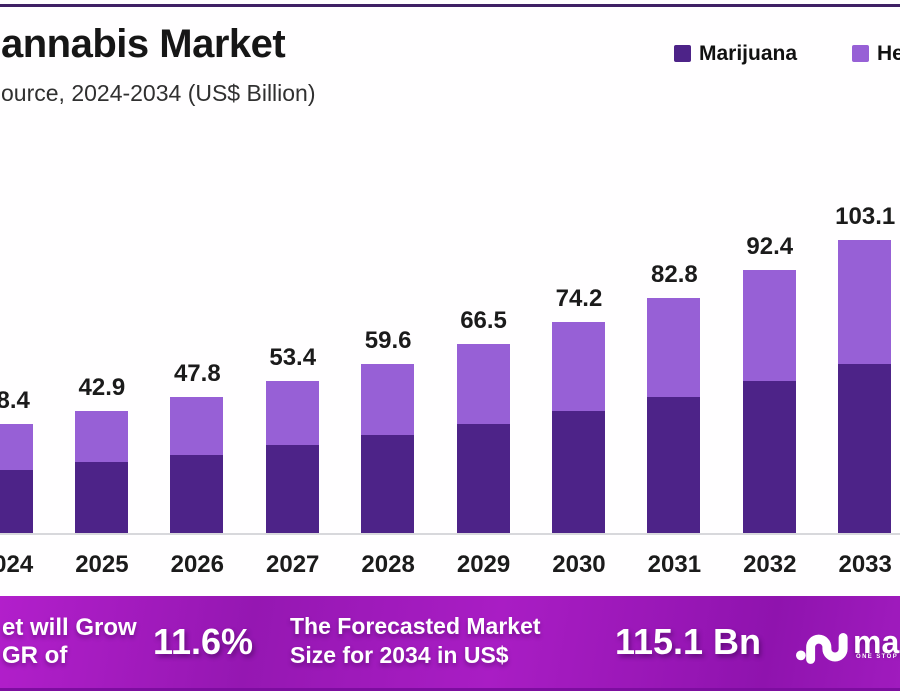  Describe the element at coordinates (28, 300) in the screenshot. I see `bar-column-2024: 38.4 2024` at that location.